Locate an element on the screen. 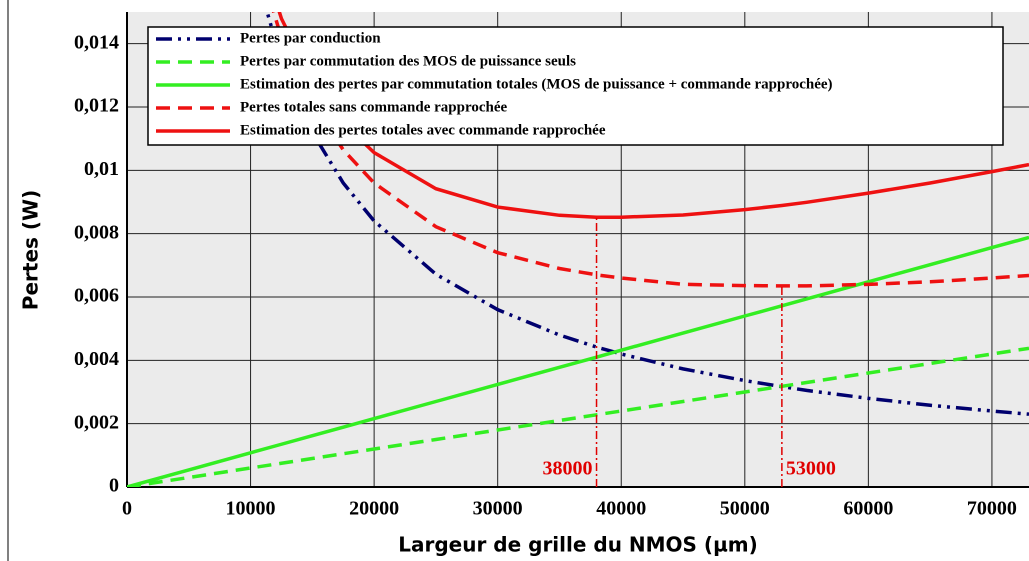 Image resolution: width=1029 pixels, height=561 pixels. y-tick-label: 0,004 is located at coordinates (96, 359).